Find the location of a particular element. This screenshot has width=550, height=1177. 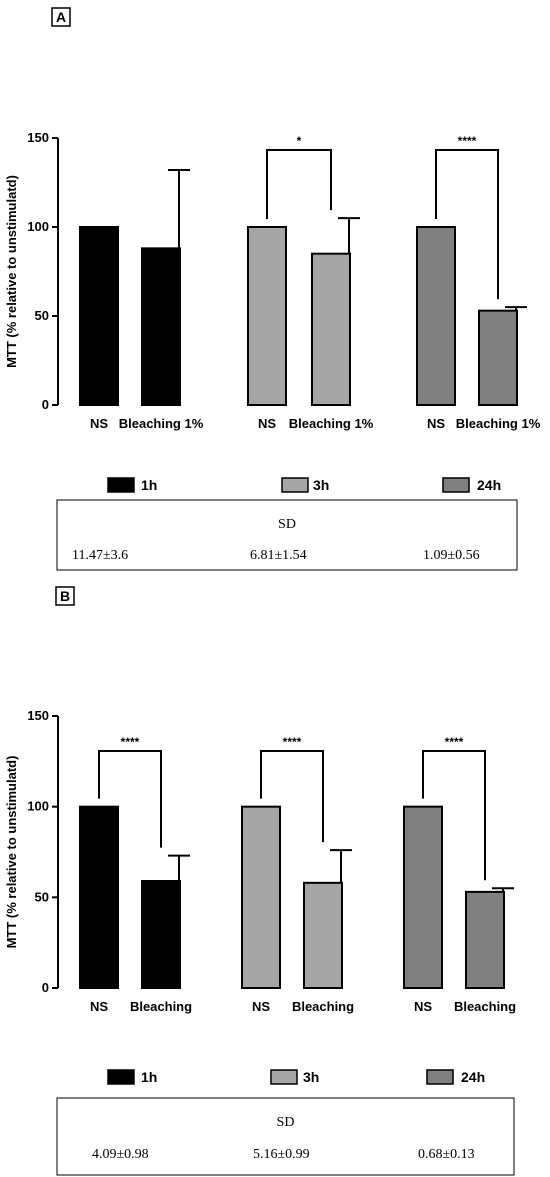

panel-b-sd-value: 5.16±0.99 is located at coordinates (281, 1154).